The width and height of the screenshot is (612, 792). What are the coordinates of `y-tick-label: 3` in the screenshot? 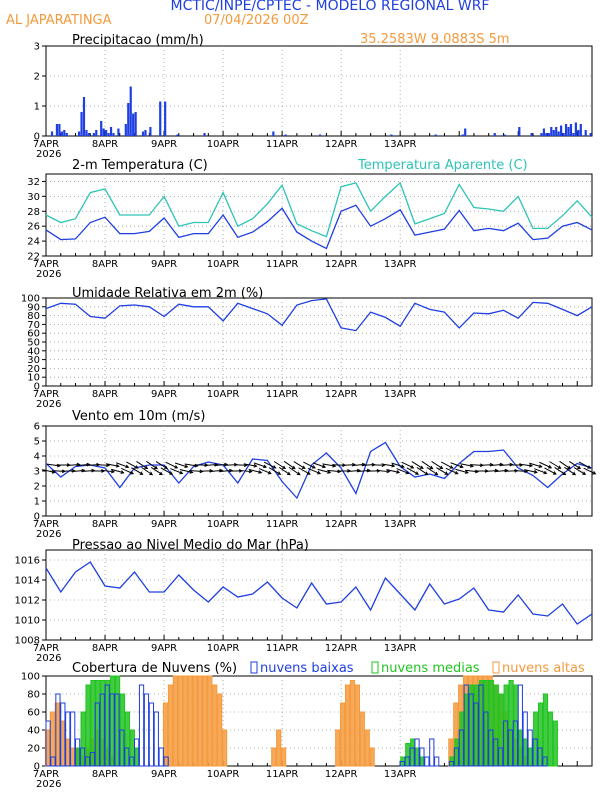 It's located at (37, 47).